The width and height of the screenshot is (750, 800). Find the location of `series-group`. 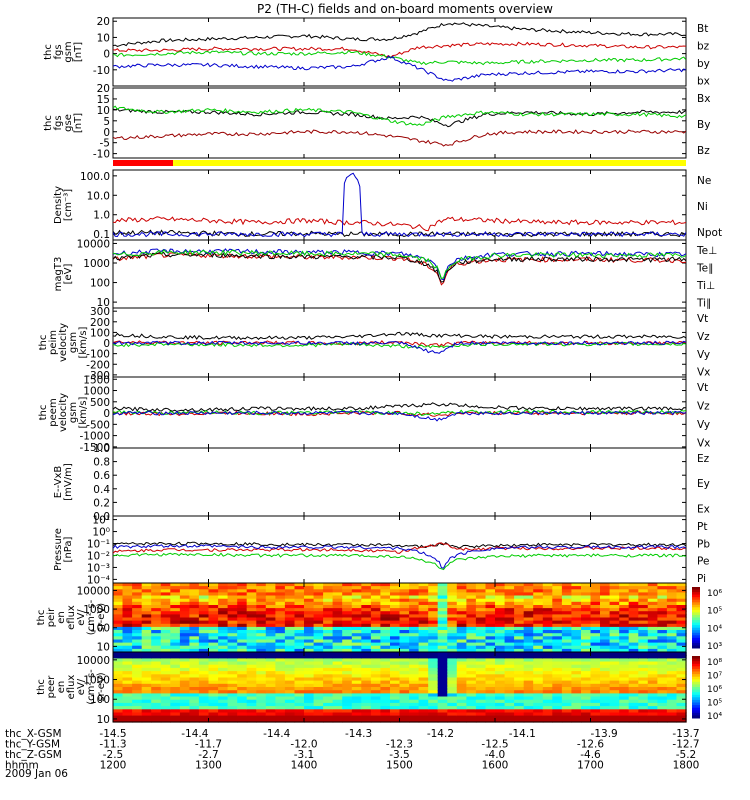

series-group is located at coordinates (399, 267).